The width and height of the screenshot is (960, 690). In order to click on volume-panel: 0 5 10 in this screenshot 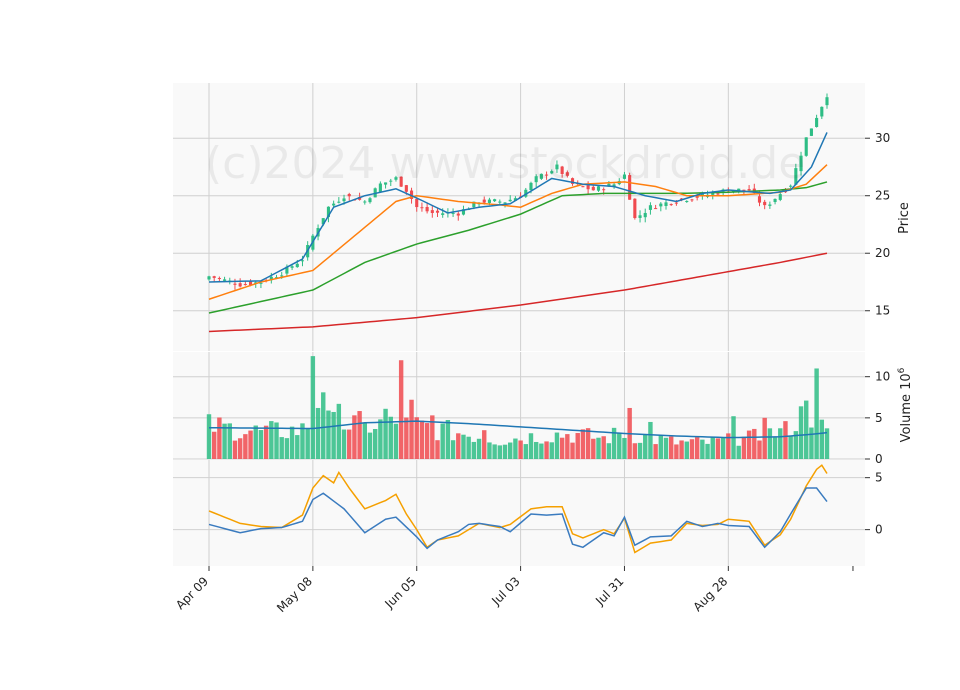, I will do `click(531, 409)`.